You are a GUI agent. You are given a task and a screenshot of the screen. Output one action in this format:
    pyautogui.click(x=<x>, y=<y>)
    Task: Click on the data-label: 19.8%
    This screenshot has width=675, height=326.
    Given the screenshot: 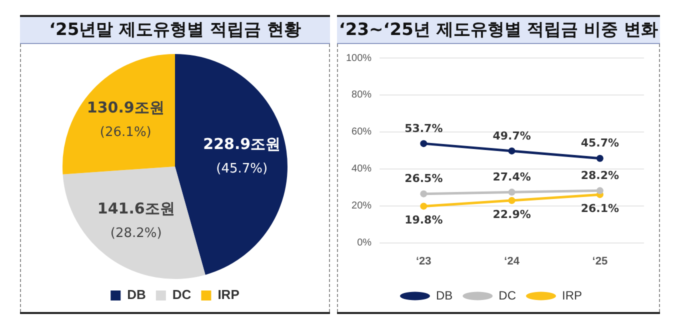 What is the action you would take?
    pyautogui.click(x=423, y=220)
    